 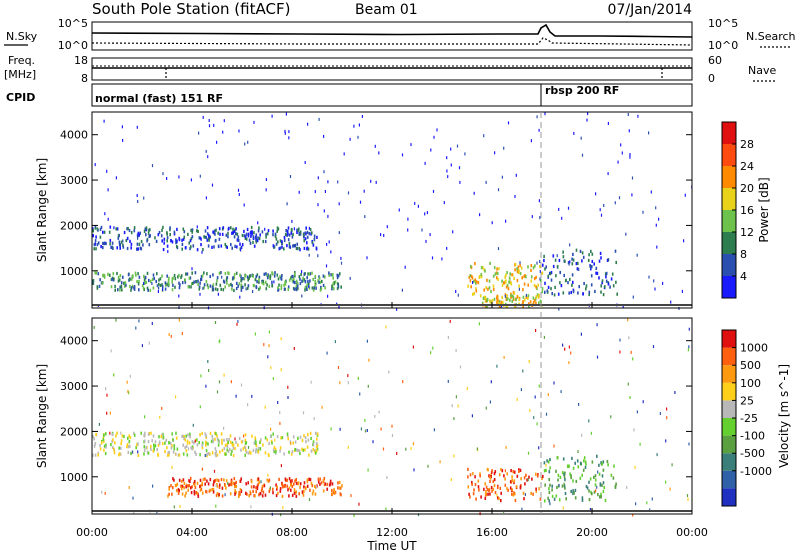 What do you see at coordinates (386, 10) in the screenshot?
I see `beam-label: Beam 01` at bounding box center [386, 10].